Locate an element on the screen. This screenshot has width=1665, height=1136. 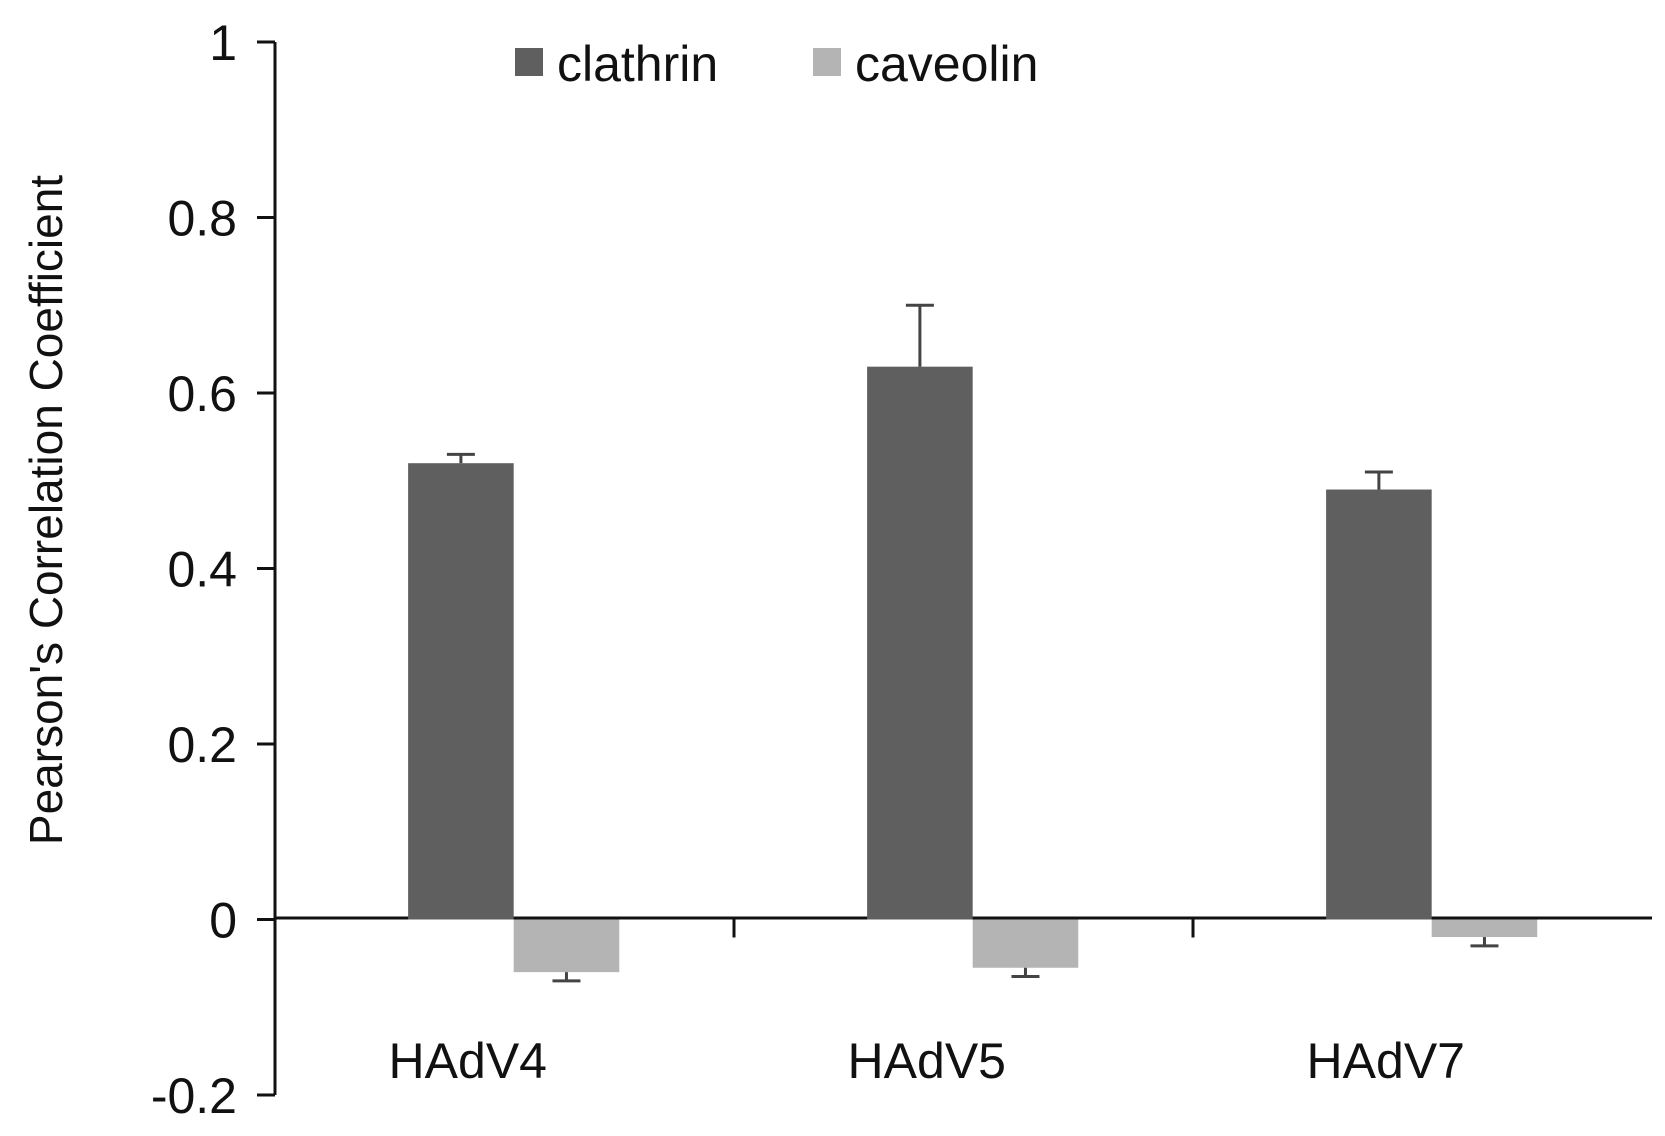
legend-label-clathrin: clathrin is located at coordinates (637, 64).